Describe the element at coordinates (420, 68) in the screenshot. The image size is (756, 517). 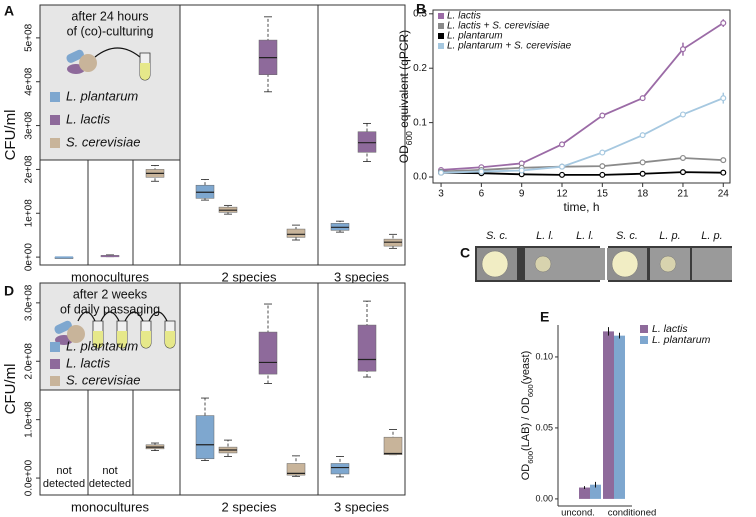
I see `y-tick-label: 0.2` at that location.